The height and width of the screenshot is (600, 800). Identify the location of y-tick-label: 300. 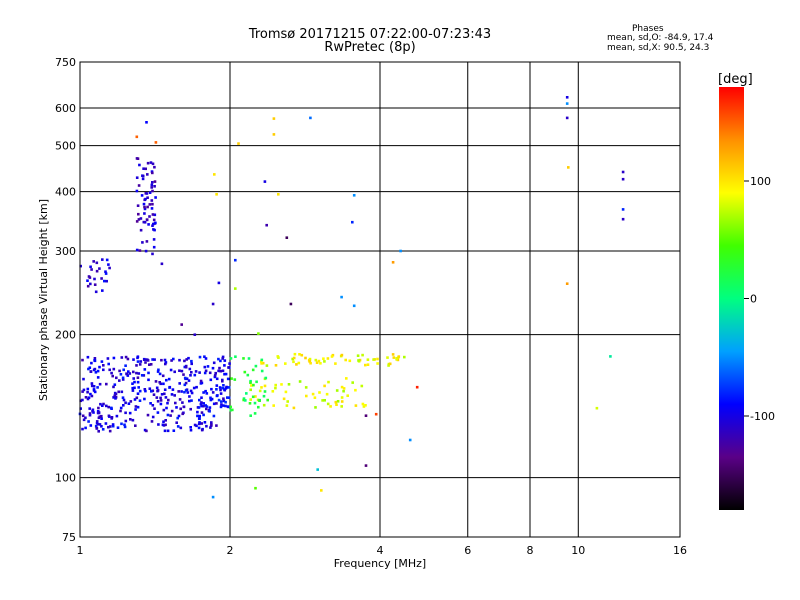
(65, 251).